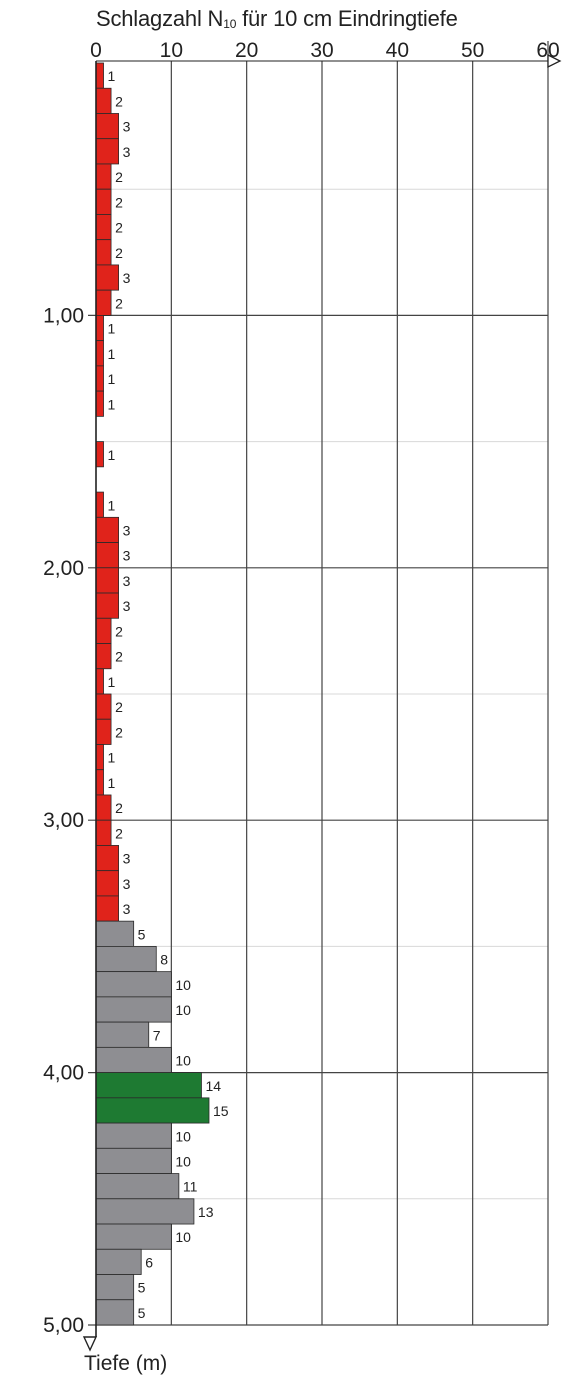  I want to click on y-tick-label: 5,00, so click(63, 1325).